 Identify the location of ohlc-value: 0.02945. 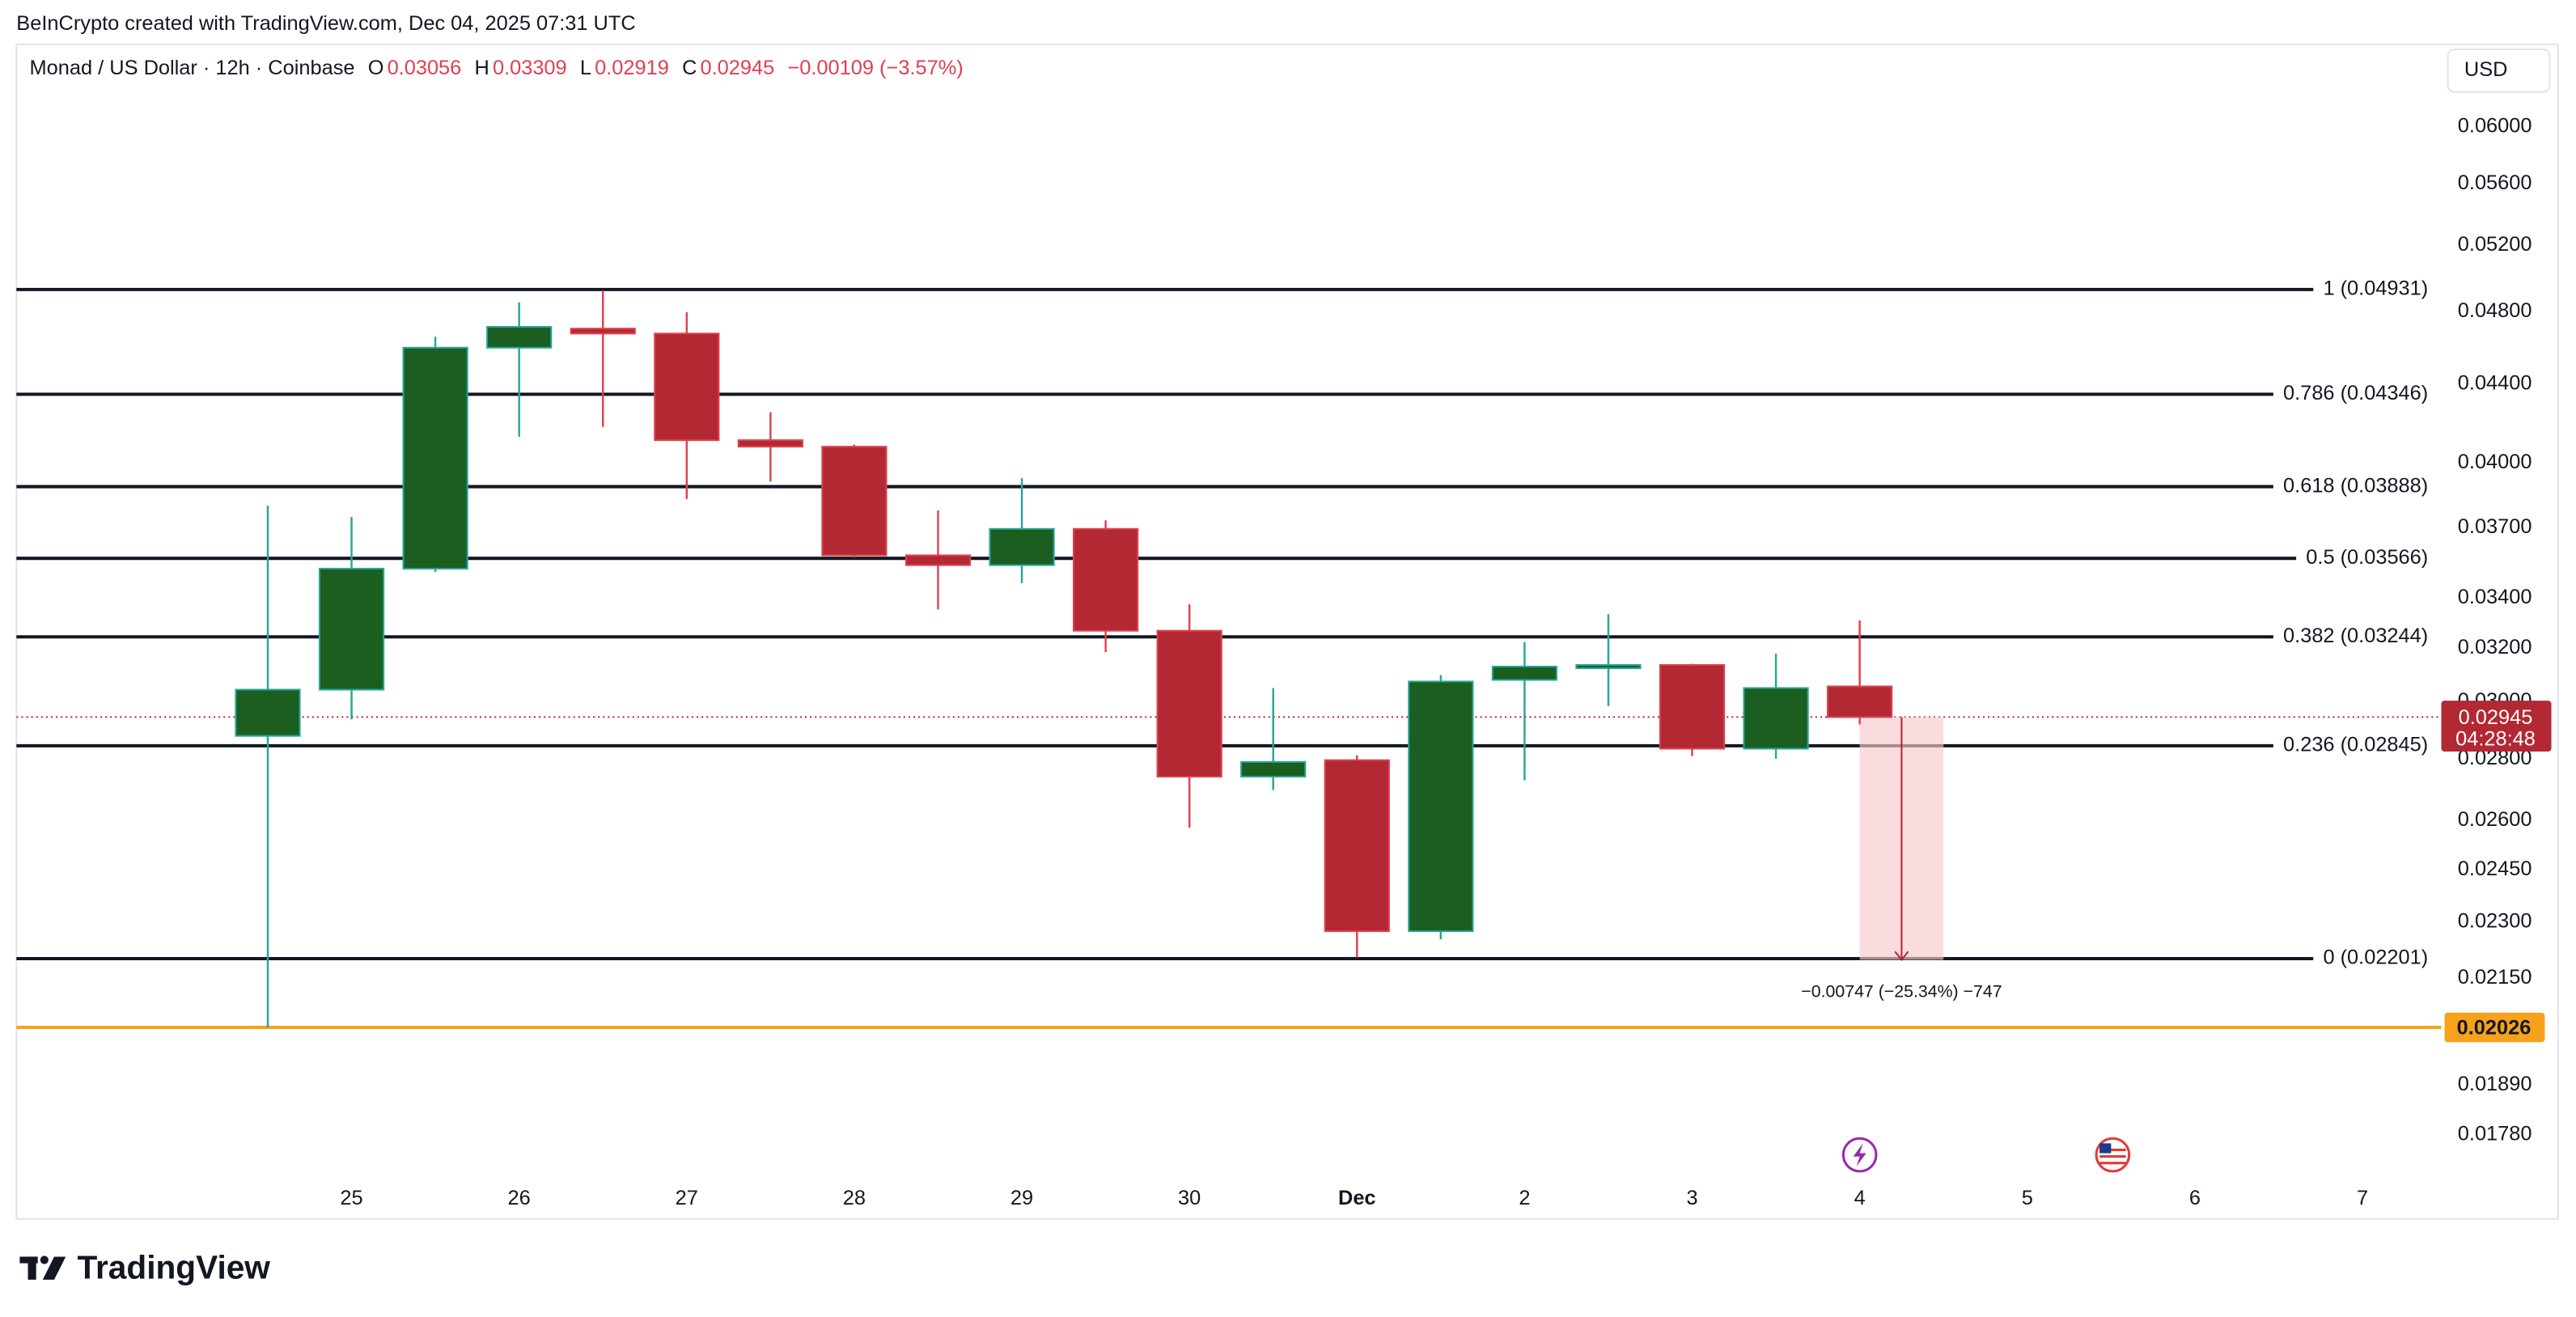
(737, 68).